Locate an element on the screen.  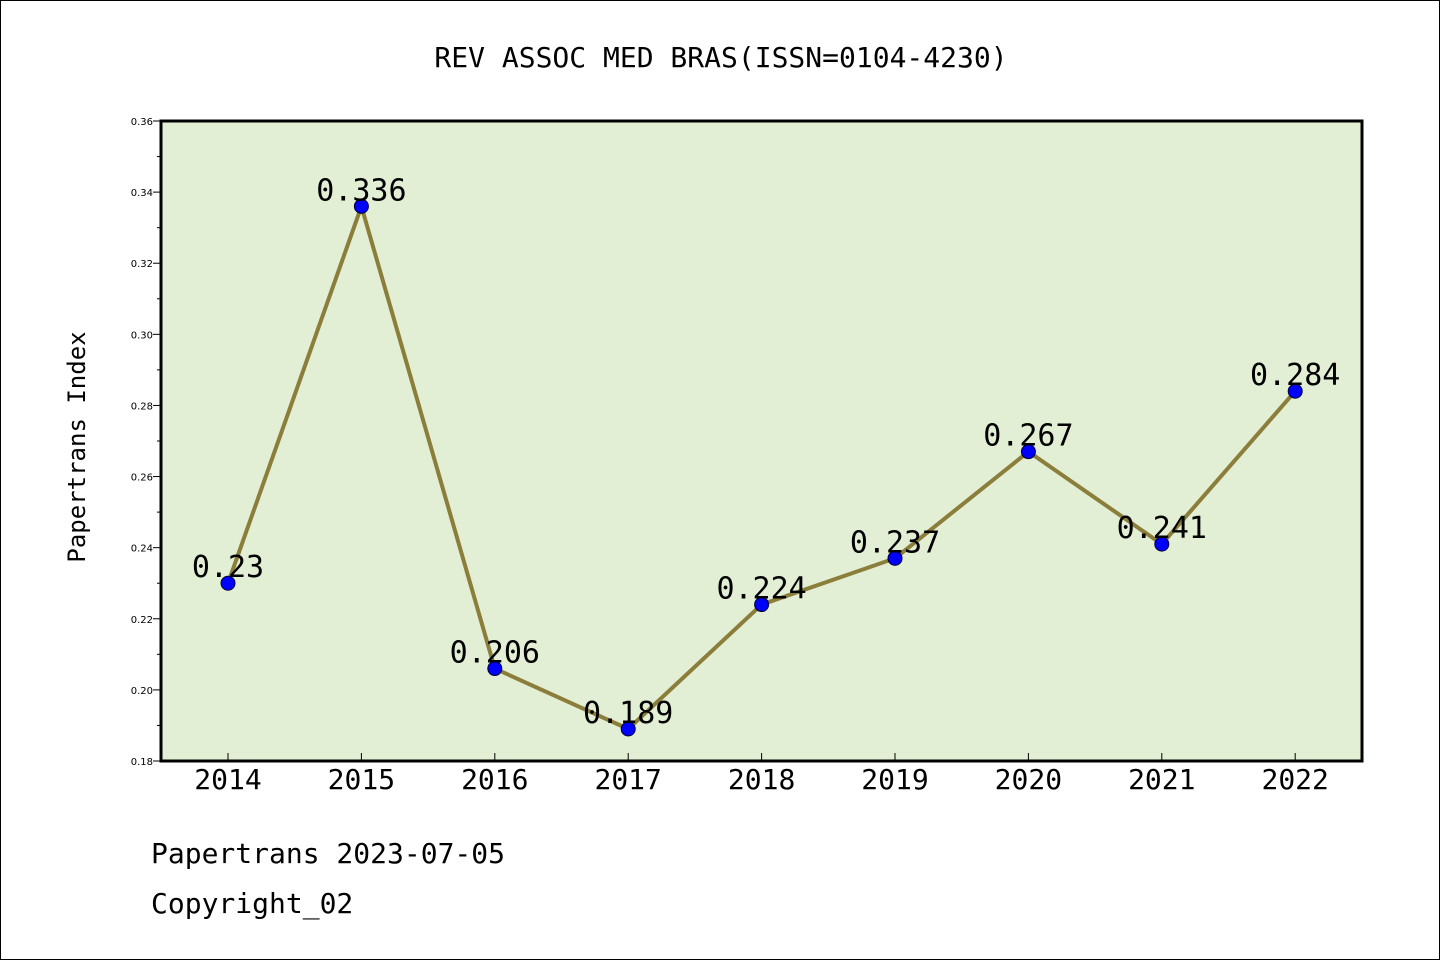
y-tick-label: 0.36 is located at coordinates (142, 122).